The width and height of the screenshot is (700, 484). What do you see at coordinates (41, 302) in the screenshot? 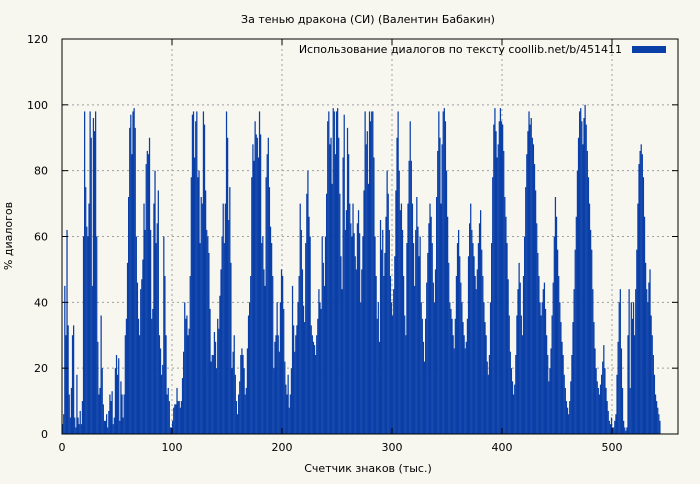
I see `y-tick-label: 40` at bounding box center [41, 302].